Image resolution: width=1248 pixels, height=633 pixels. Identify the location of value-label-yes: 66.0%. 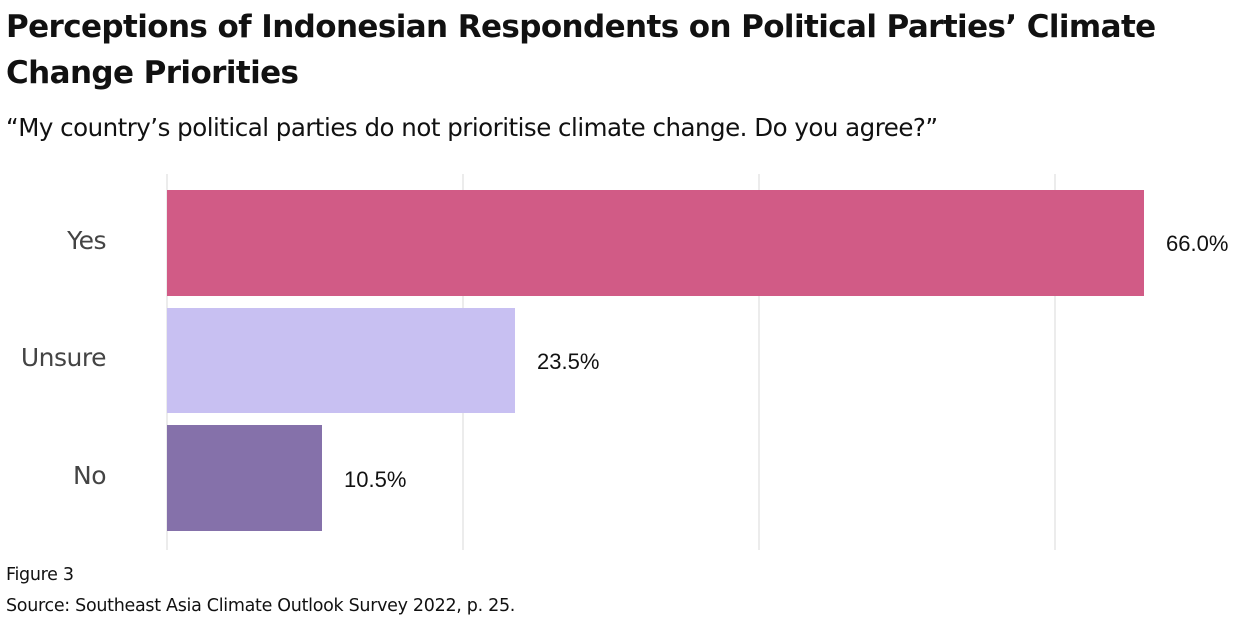
(1197, 243).